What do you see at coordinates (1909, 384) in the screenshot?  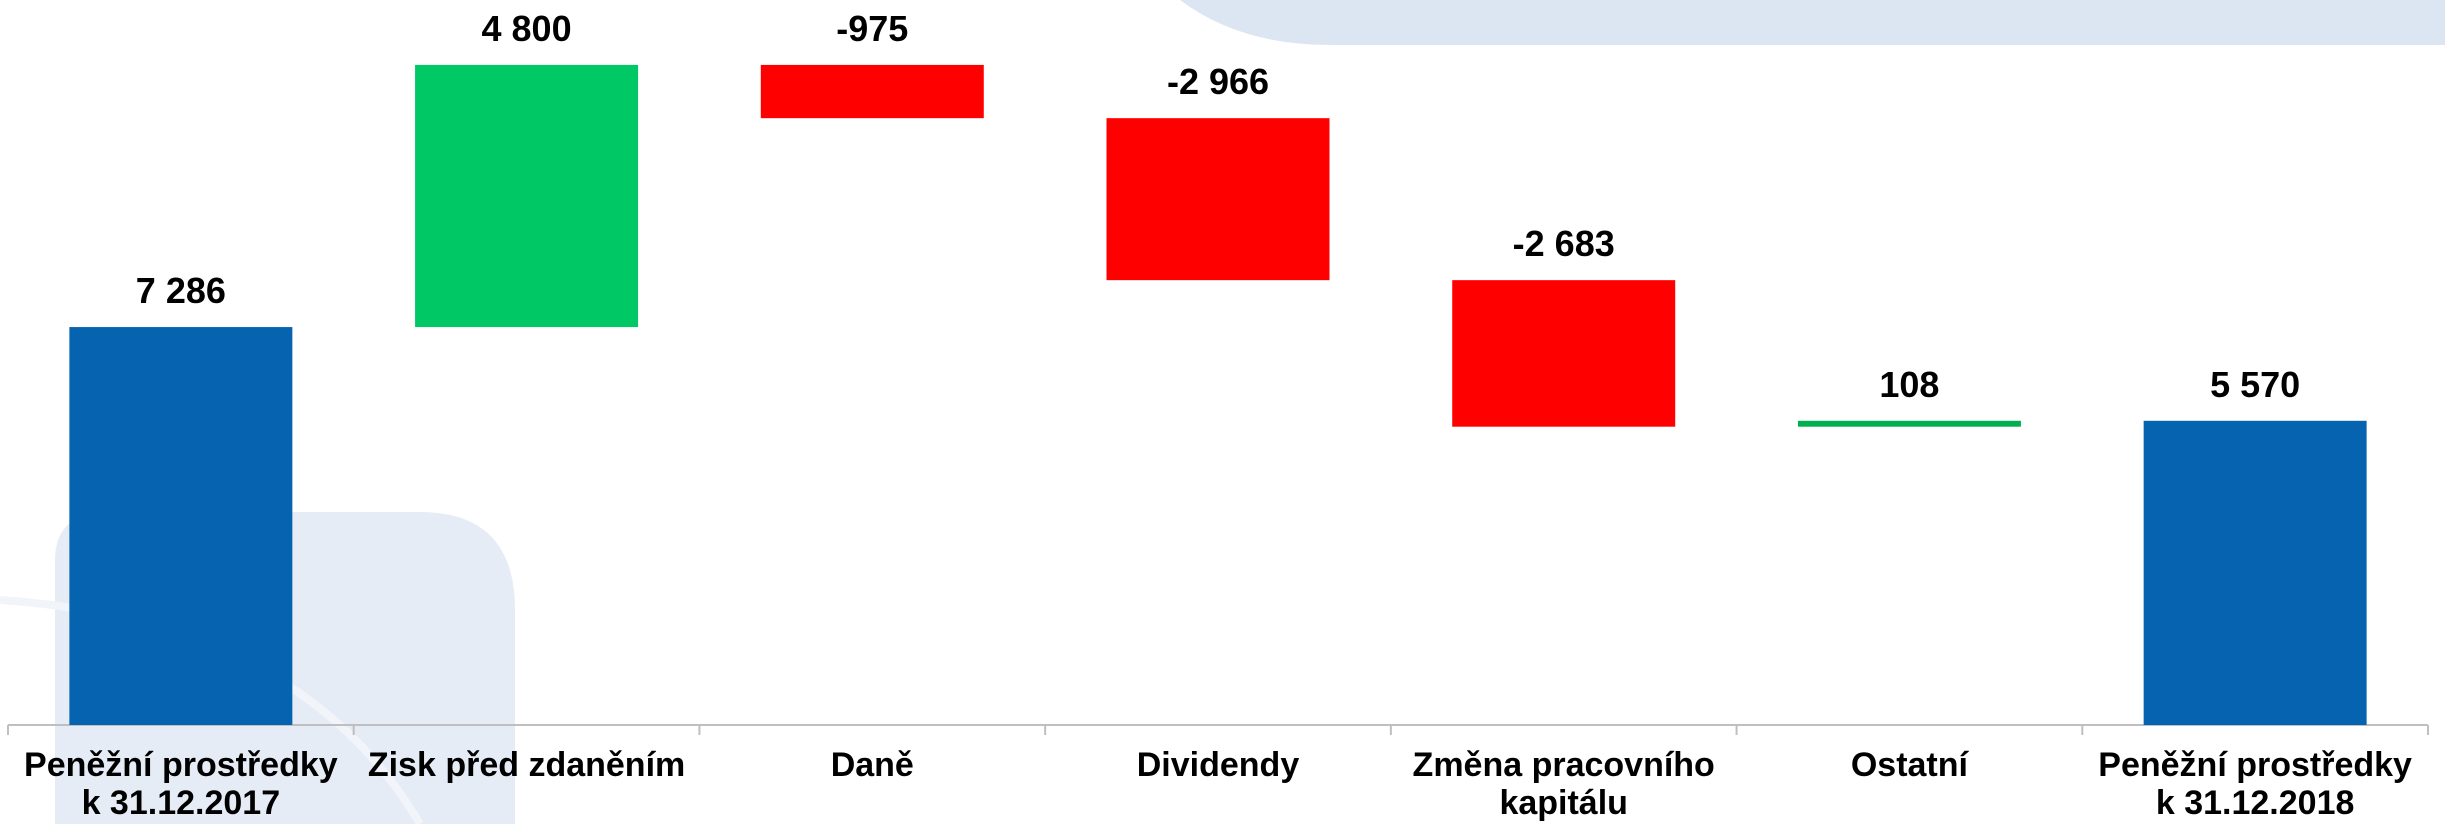 I see `value-label: 108` at bounding box center [1909, 384].